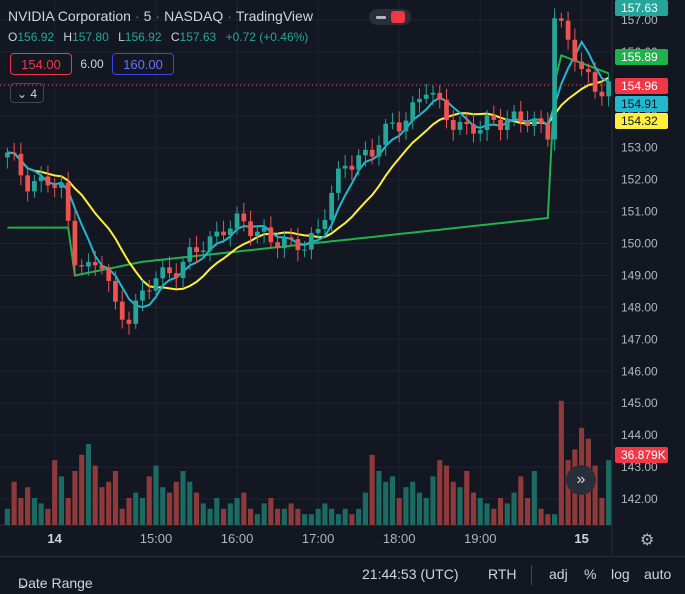 This screenshot has height=594, width=685. I want to click on log-button: log, so click(620, 574).